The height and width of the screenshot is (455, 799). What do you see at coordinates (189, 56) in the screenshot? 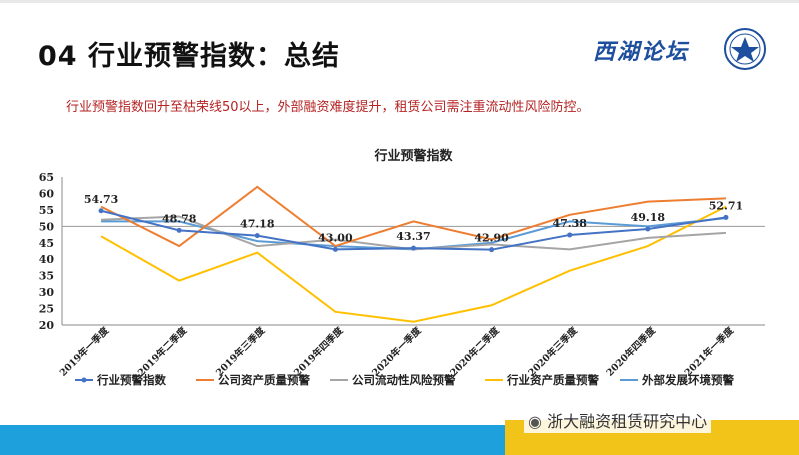
I see `page-title: 04 行业预警指数：总结` at bounding box center [189, 56].